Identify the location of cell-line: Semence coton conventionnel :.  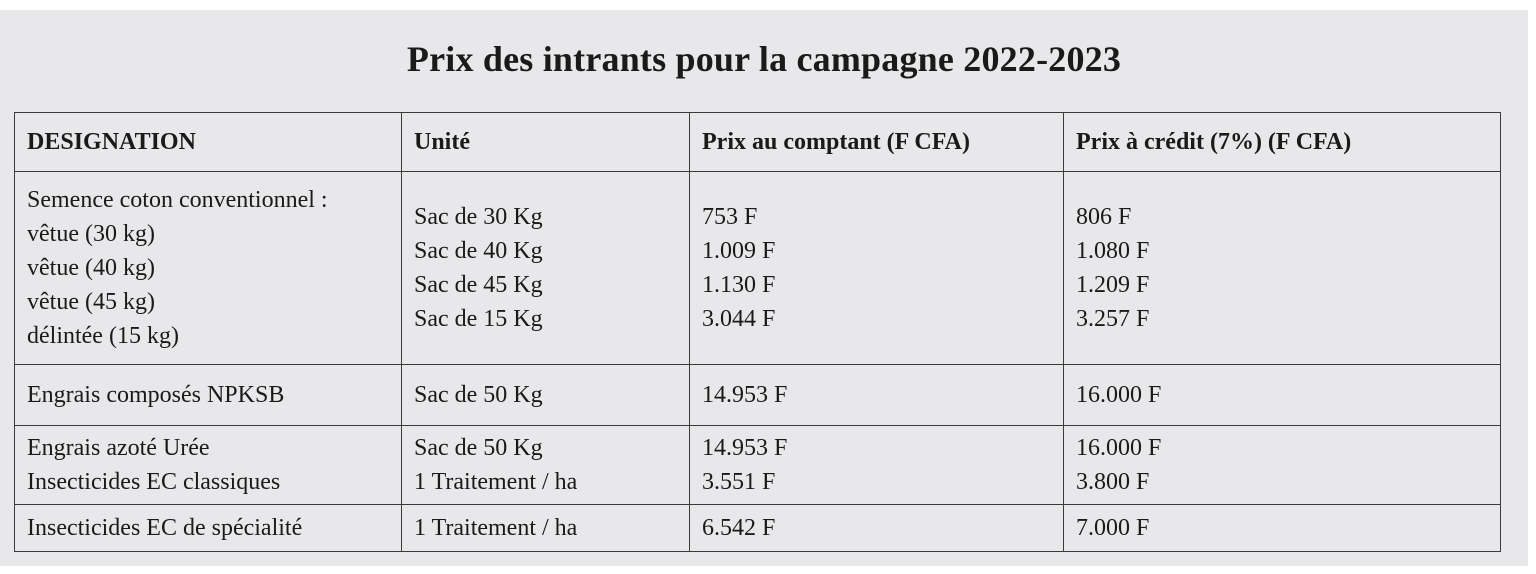
(177, 200).